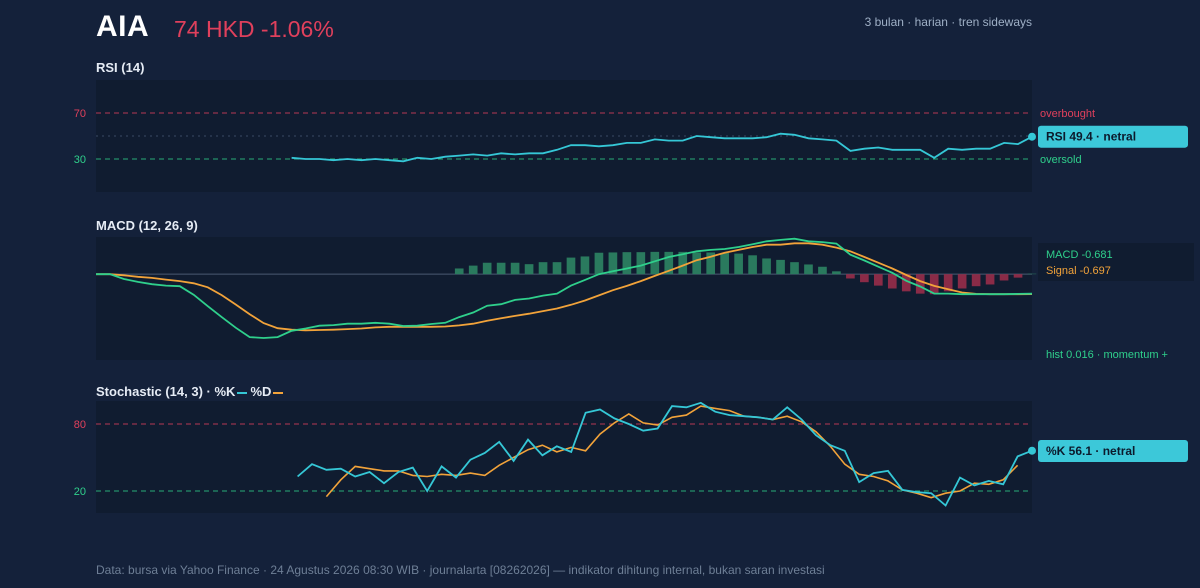 The height and width of the screenshot is (588, 1200). I want to click on stoch-d-legend-swatch, so click(278, 392).